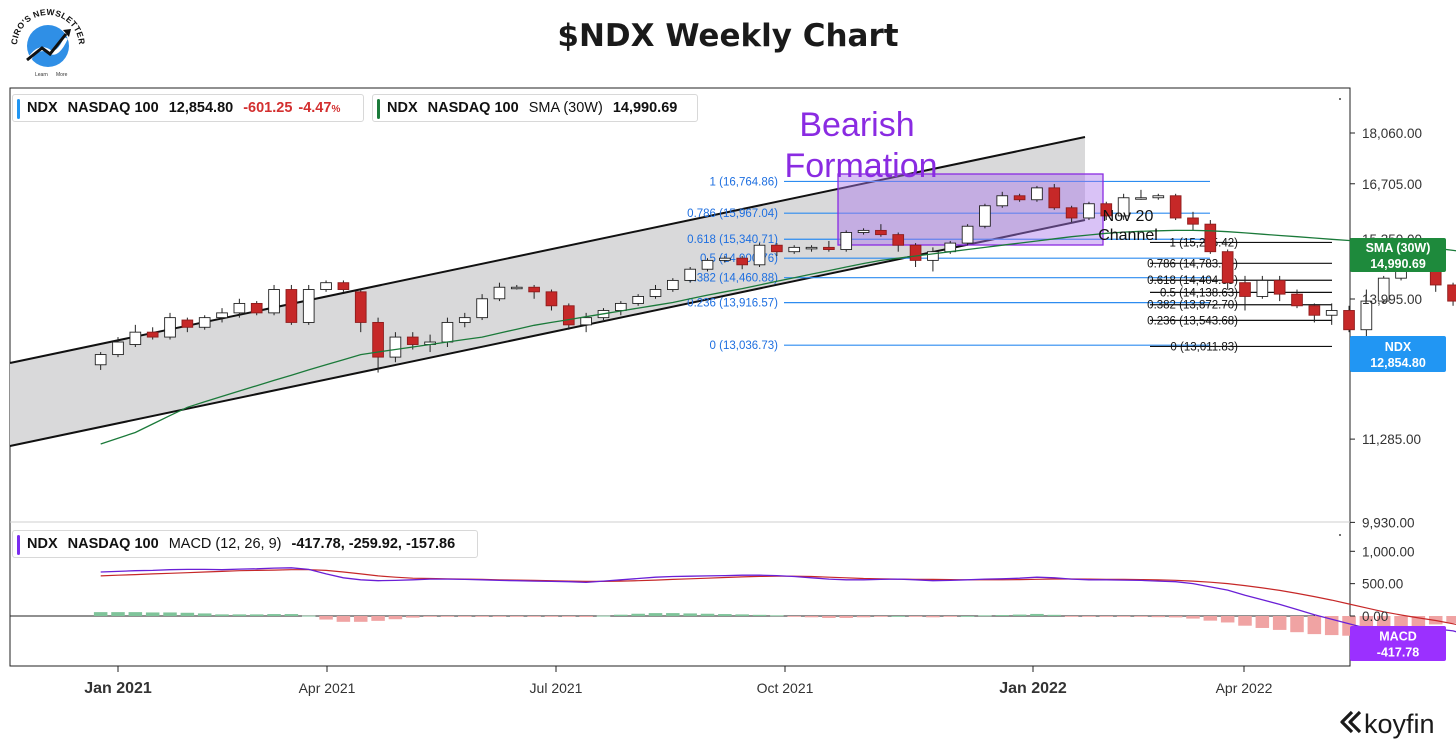 The image size is (1456, 752). I want to click on fib-right-ratio: 0.5, so click(1168, 293).